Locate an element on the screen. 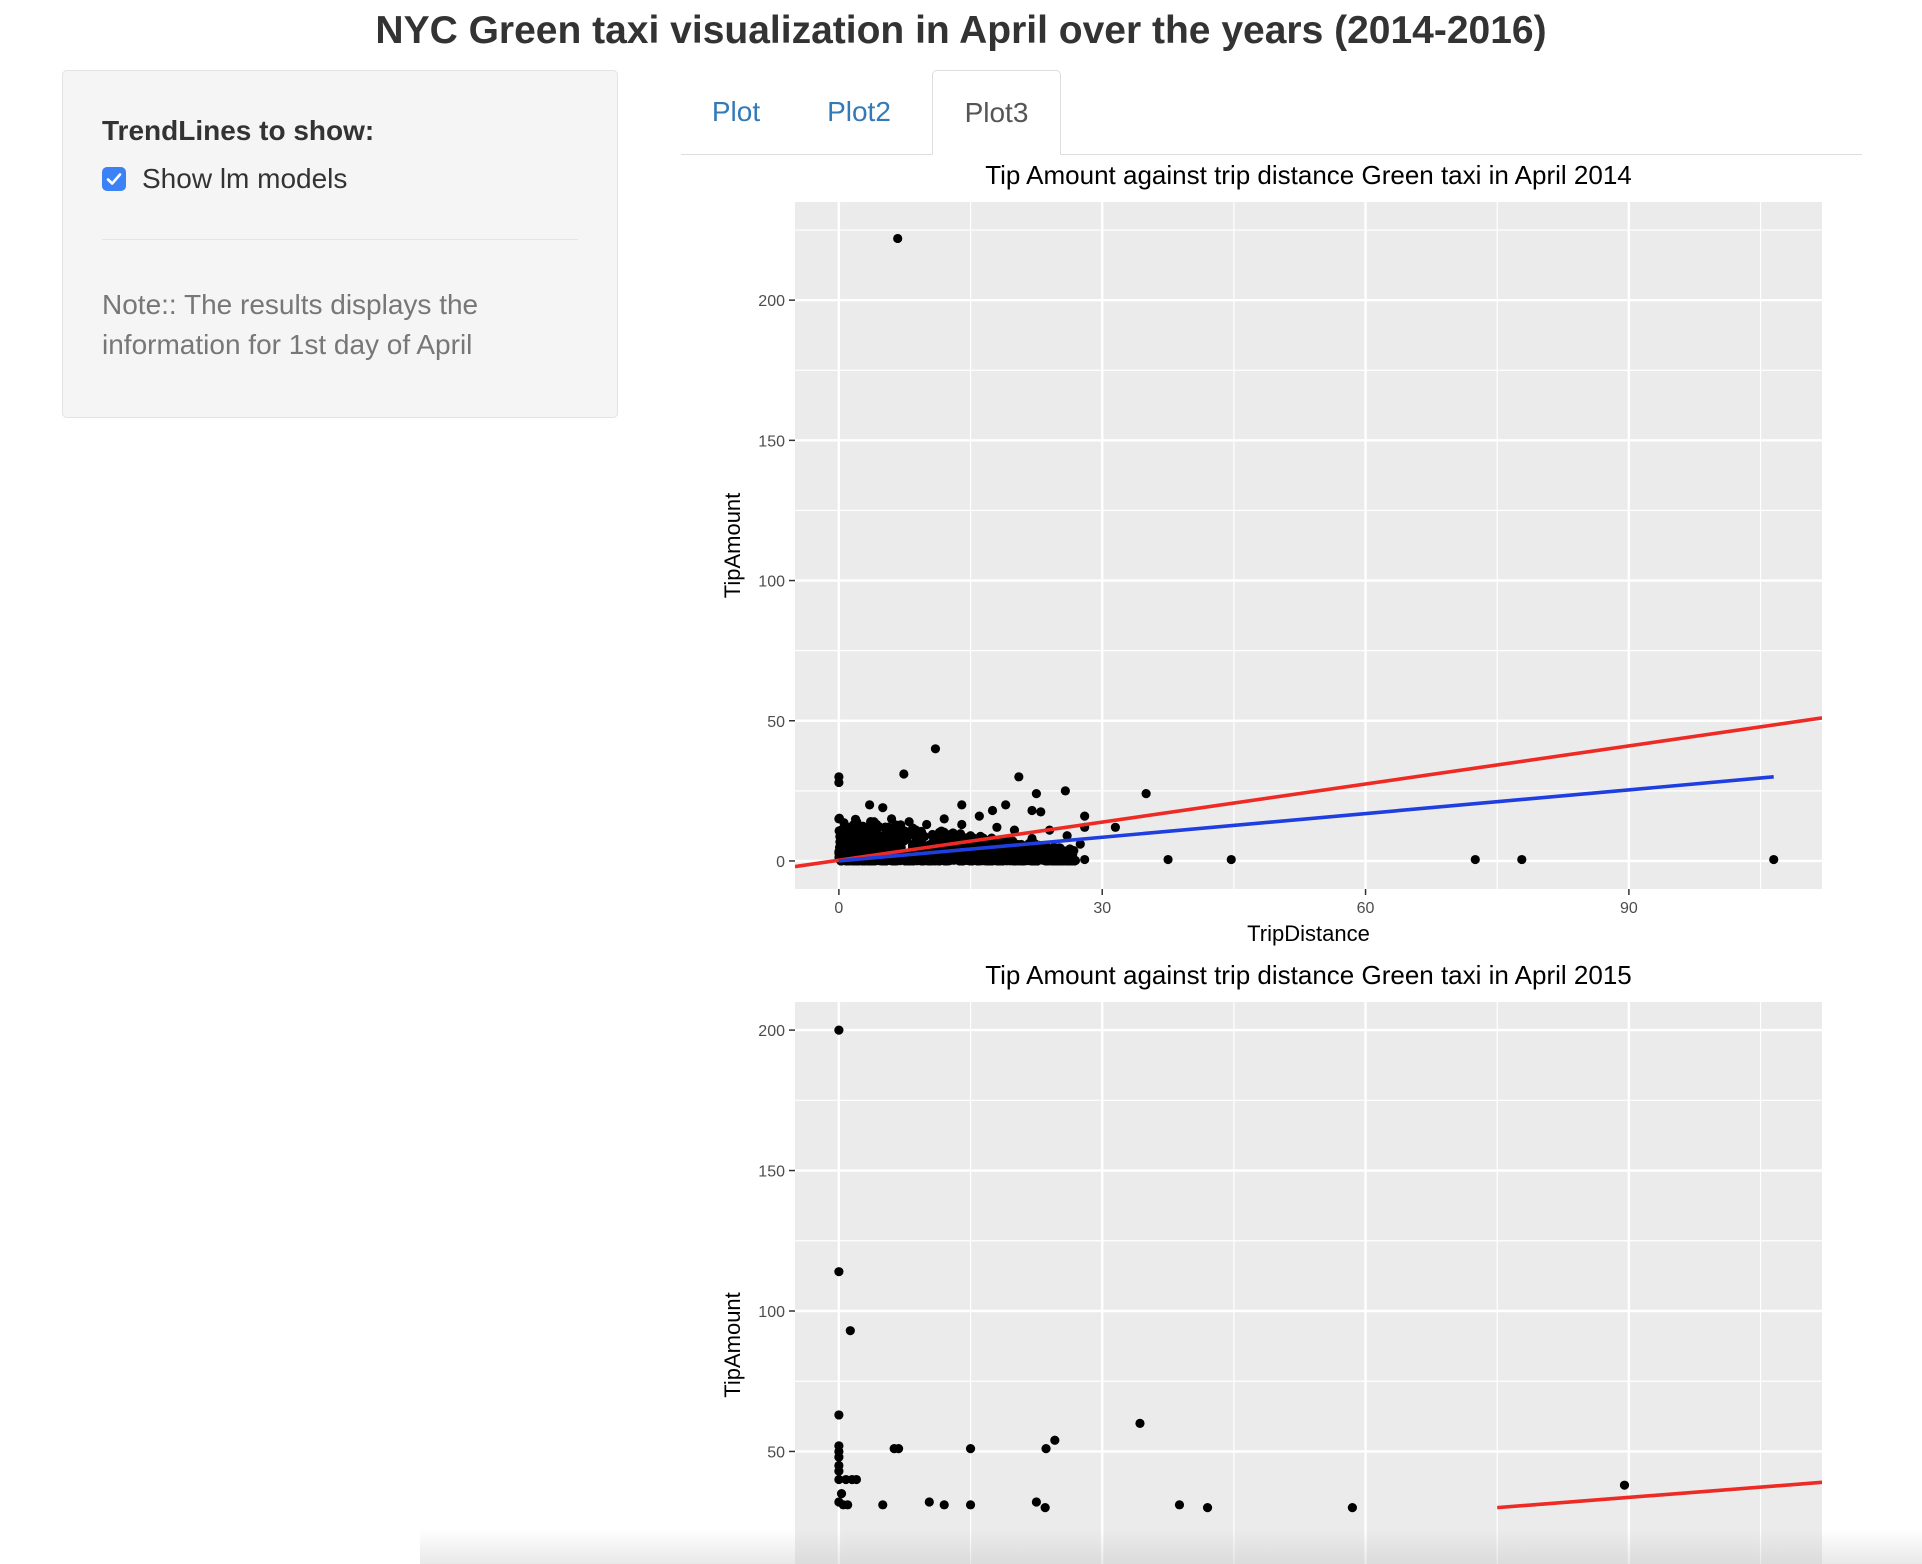 This screenshot has height=1564, width=1922. y-tick-label: 0 is located at coordinates (780, 862).